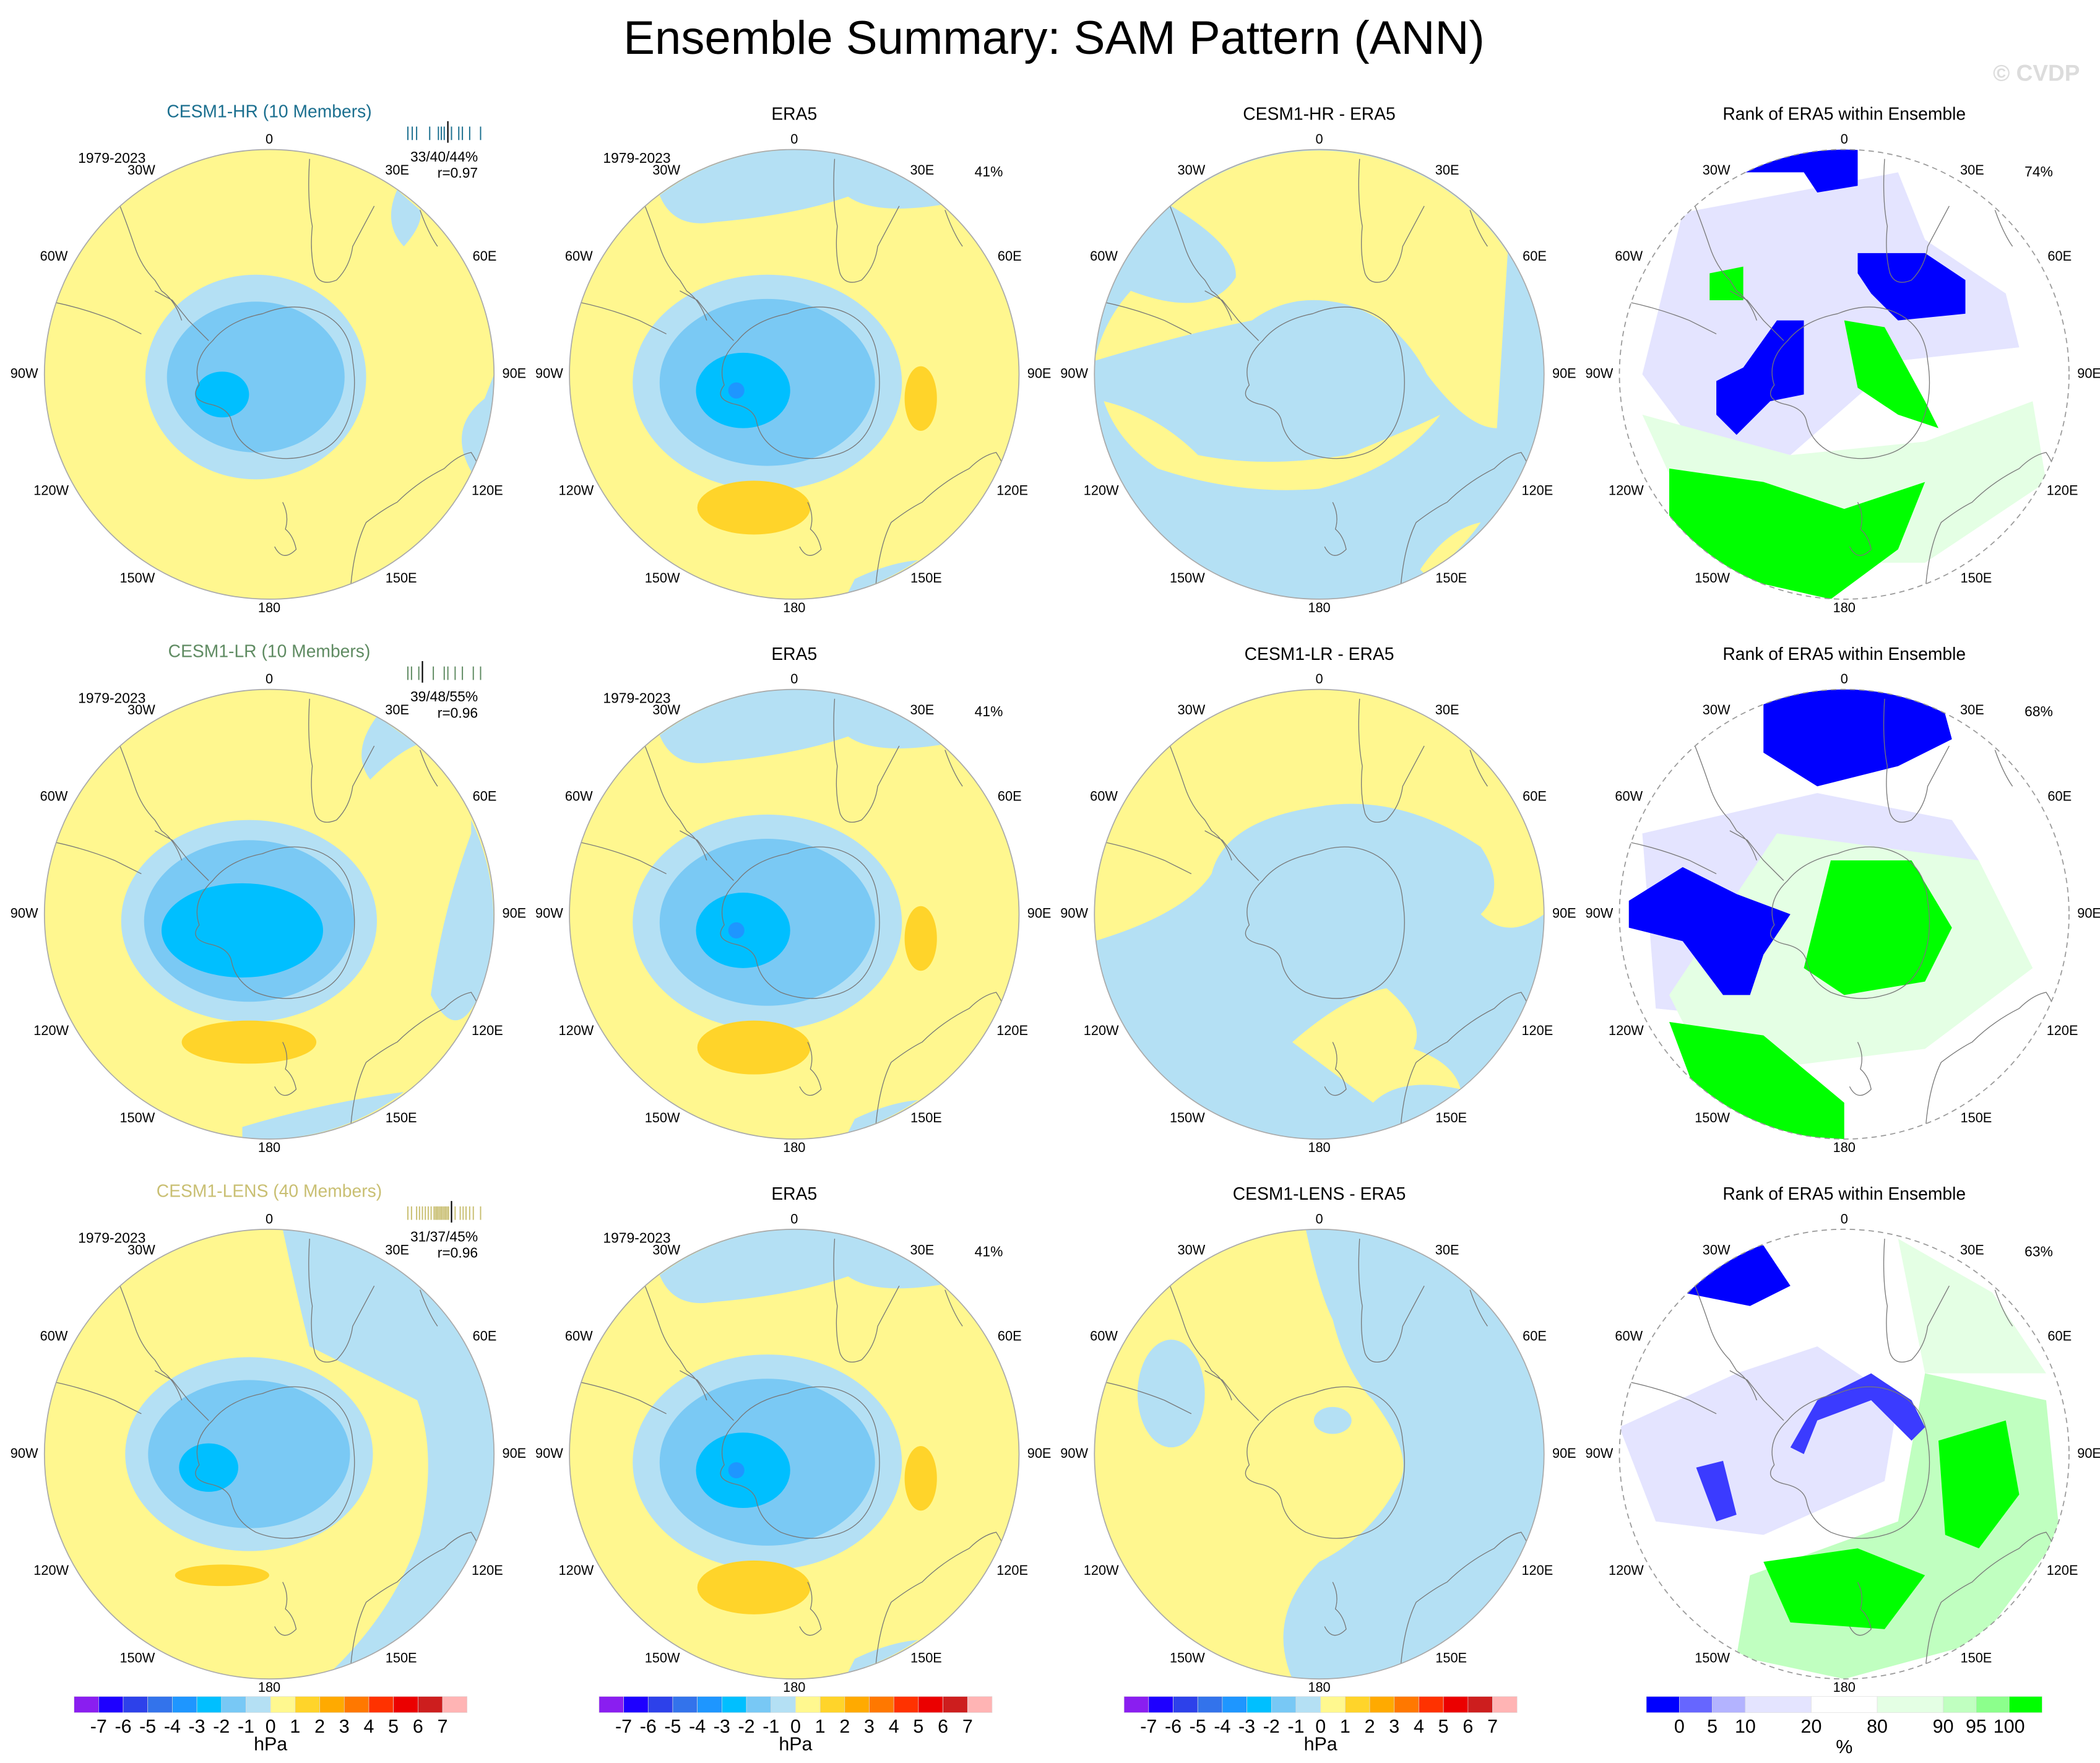  Describe the element at coordinates (444, 1212) in the screenshot. I see `member-ticks` at that location.